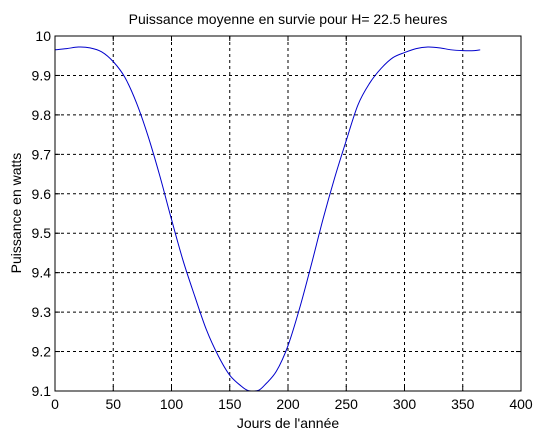 The width and height of the screenshot is (543, 436). What do you see at coordinates (347, 404) in the screenshot?
I see `x-tick-label: 250` at bounding box center [347, 404].